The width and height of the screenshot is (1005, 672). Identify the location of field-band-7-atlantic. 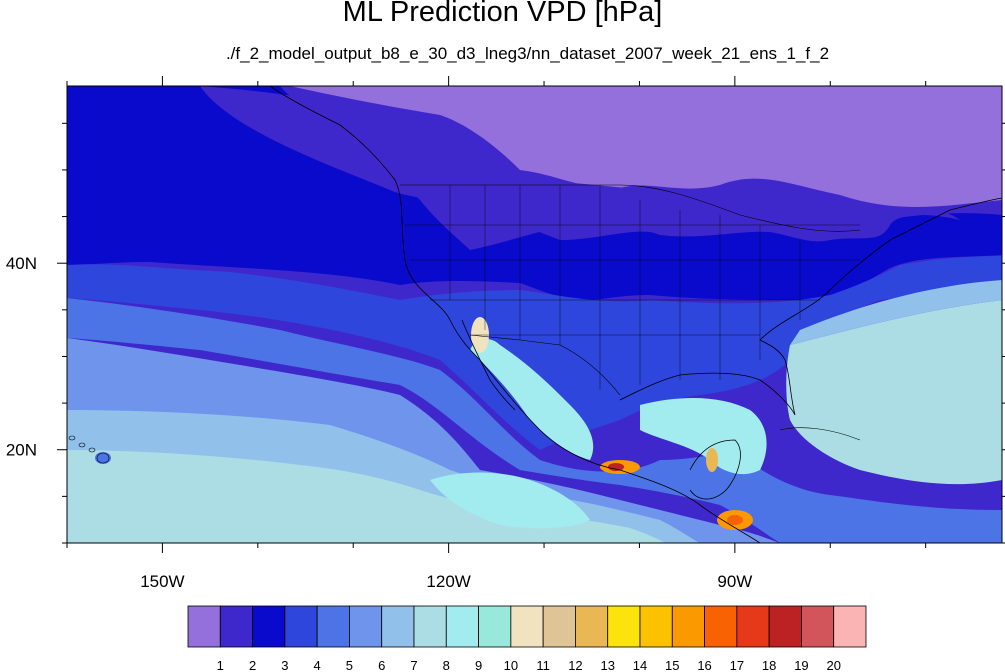
(896, 312).